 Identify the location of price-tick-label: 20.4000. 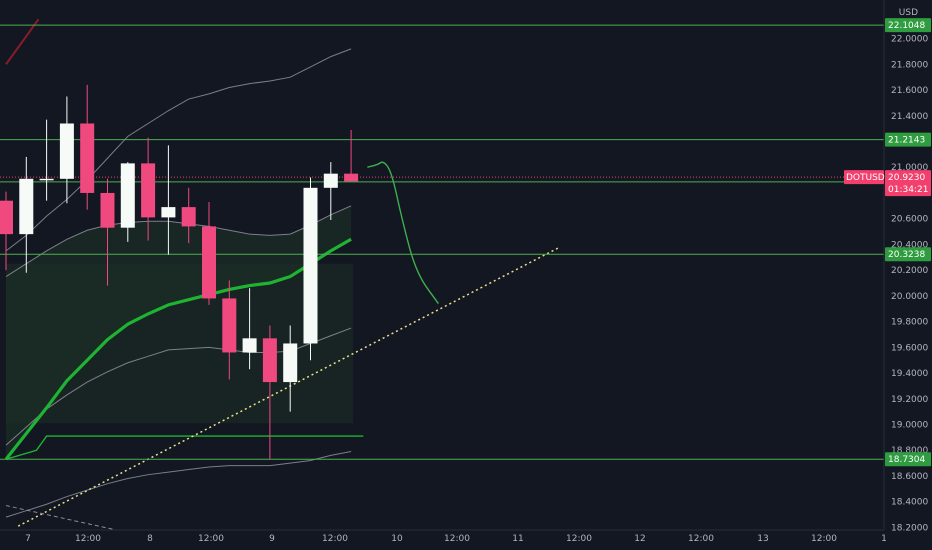
(909, 245).